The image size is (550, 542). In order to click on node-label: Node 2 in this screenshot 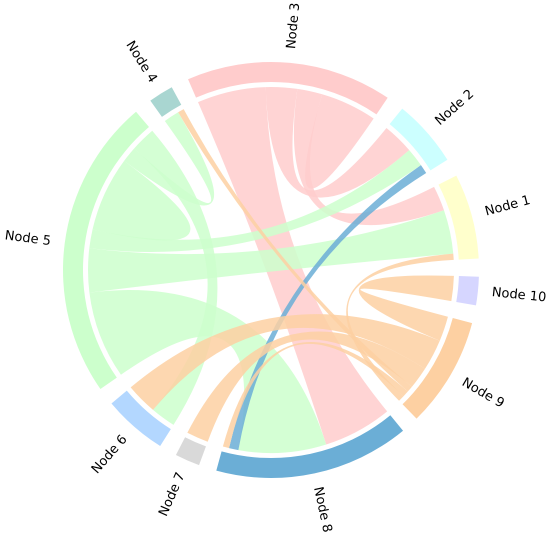, I will do `click(454, 108)`.